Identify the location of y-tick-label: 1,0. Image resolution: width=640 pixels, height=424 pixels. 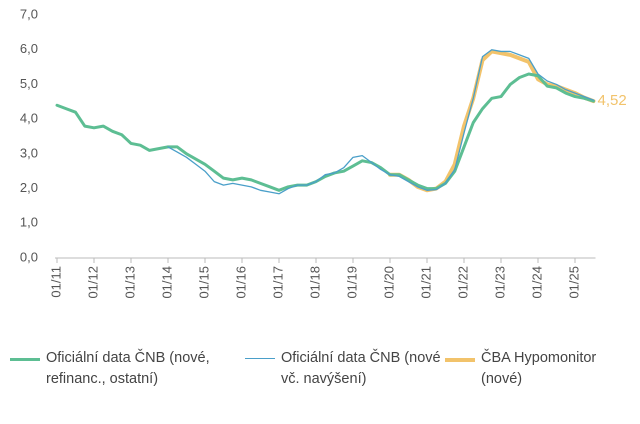
(29, 222).